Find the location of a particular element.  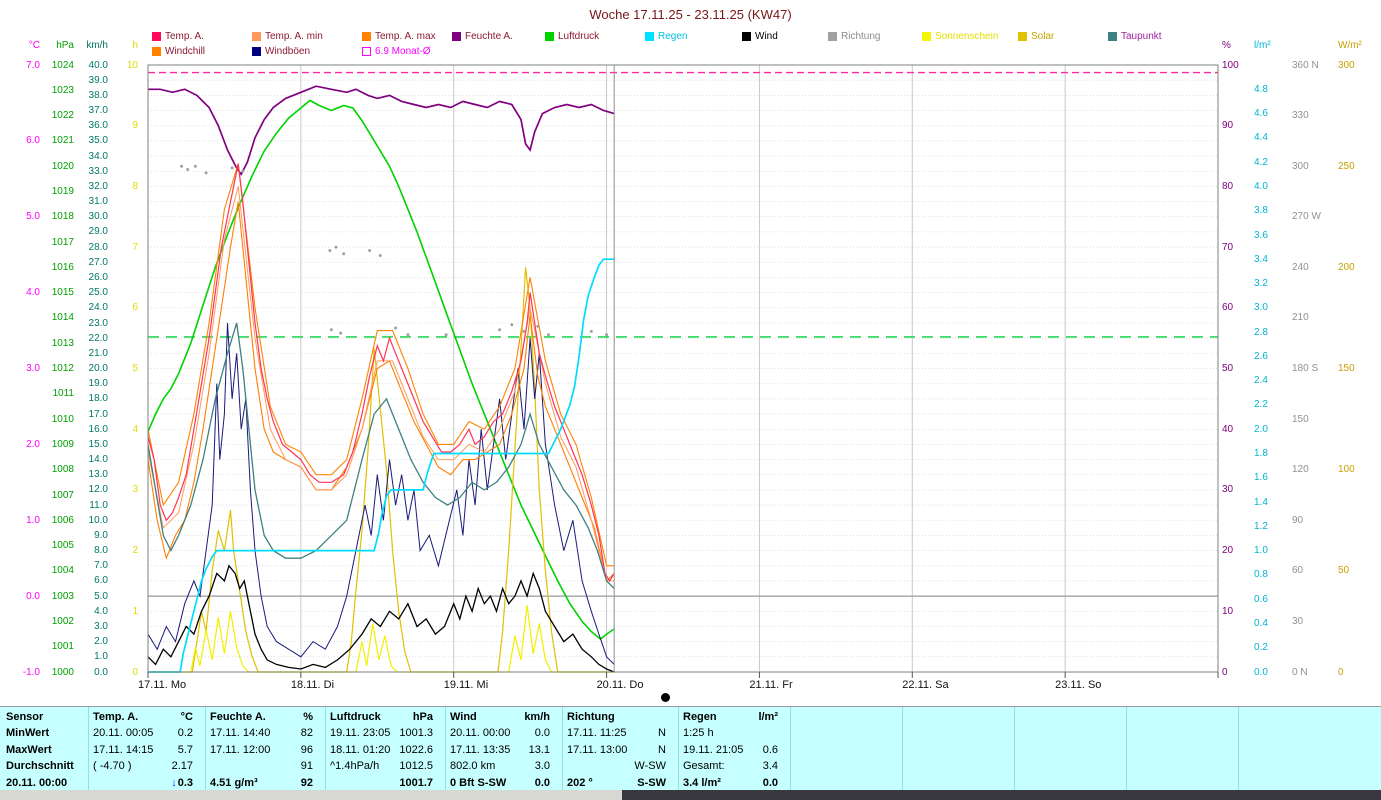

axis-lm2-tick: 2.8 is located at coordinates (1261, 332).